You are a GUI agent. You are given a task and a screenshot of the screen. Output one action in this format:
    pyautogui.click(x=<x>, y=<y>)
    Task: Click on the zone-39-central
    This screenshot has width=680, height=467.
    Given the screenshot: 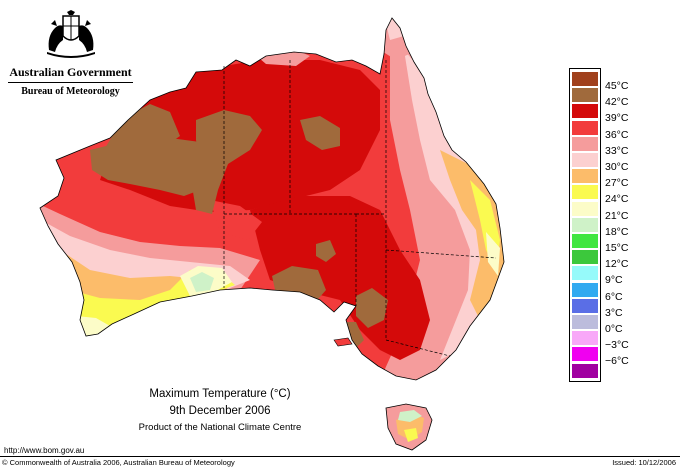 What is the action you would take?
    pyautogui.click(x=340, y=278)
    